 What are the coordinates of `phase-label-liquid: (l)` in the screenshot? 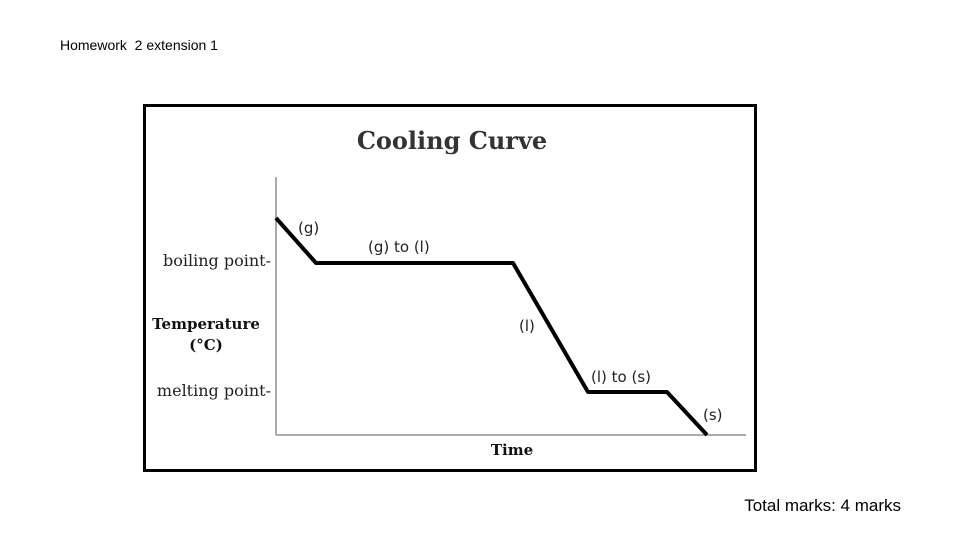 It's located at (527, 326).